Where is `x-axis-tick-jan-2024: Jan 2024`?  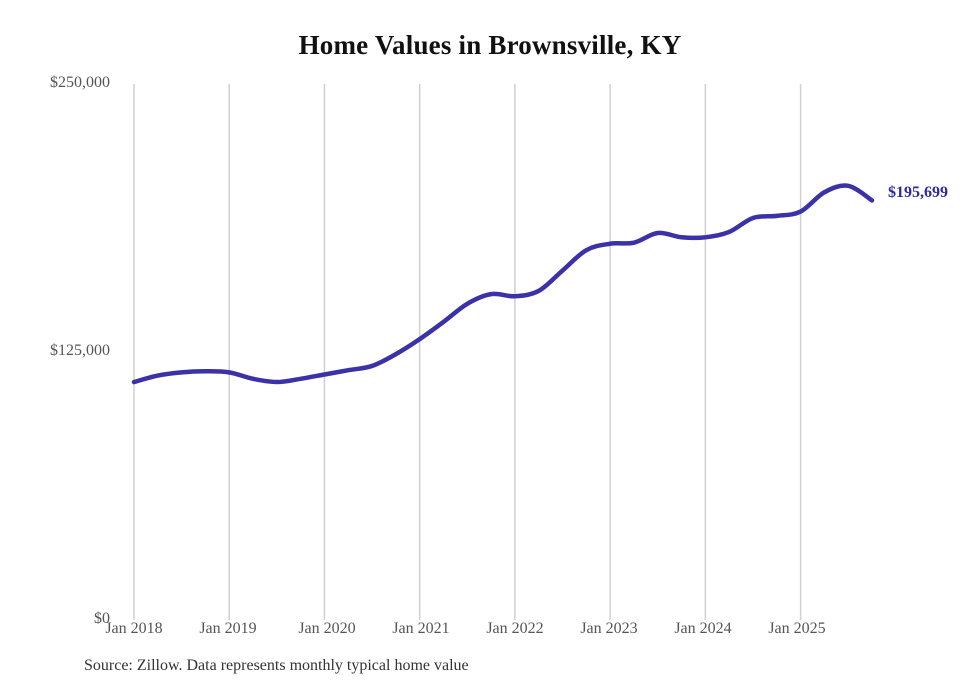
x-axis-tick-jan-2024: Jan 2024 is located at coordinates (703, 629).